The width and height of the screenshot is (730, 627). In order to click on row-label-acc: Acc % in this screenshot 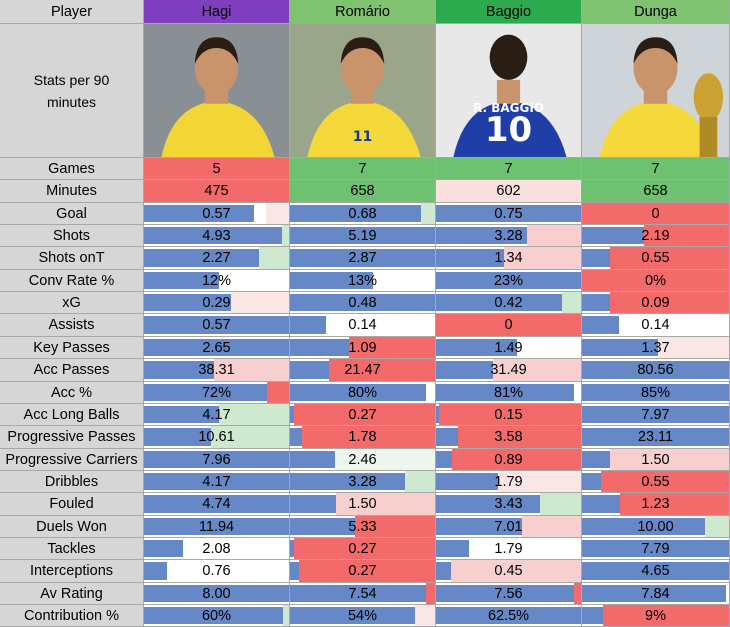, I will do `click(72, 393)`.